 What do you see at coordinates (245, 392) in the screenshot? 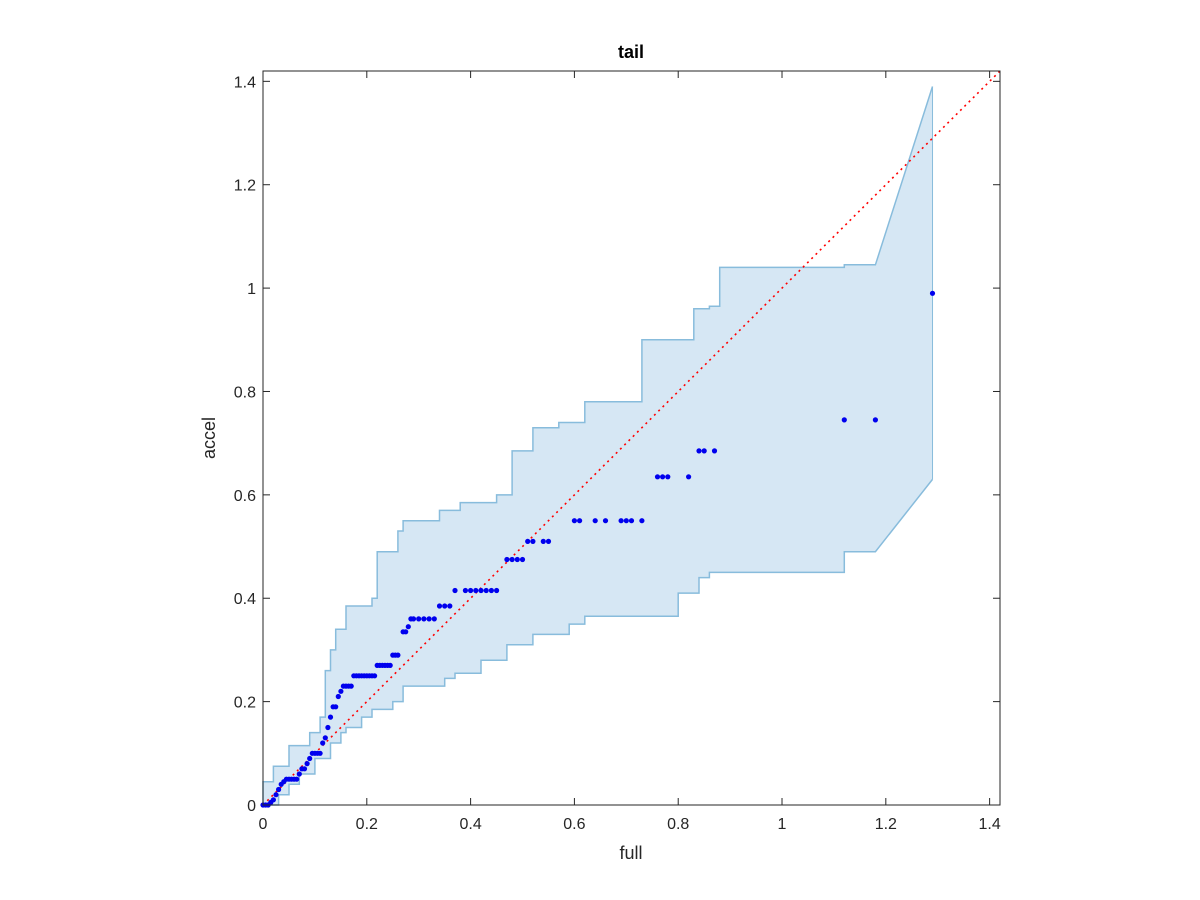
I see `y-tick-label: 0.8` at bounding box center [245, 392].